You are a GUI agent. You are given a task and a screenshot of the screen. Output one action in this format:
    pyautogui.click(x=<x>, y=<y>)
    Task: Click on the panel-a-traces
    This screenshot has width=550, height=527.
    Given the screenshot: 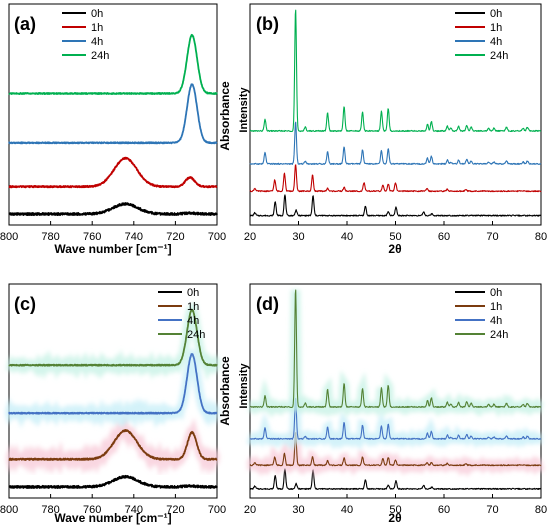 What is the action you would take?
    pyautogui.click(x=113, y=125)
    